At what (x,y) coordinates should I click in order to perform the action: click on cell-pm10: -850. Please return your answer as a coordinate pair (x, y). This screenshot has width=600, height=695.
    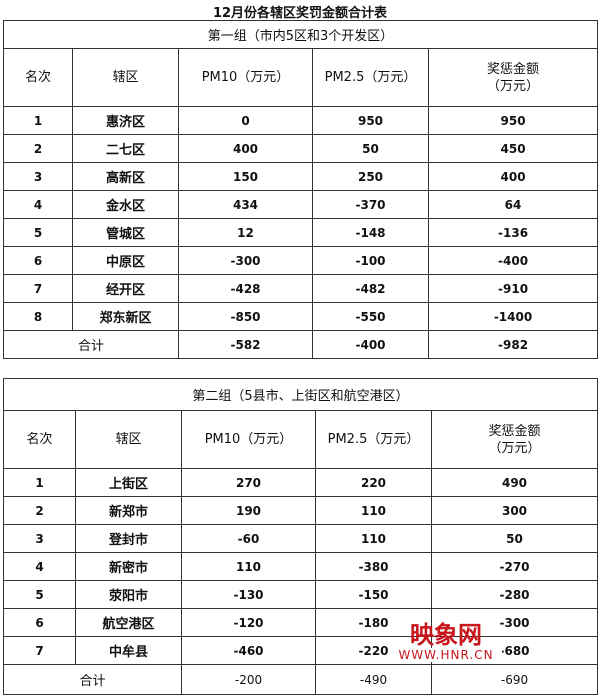
    Looking at the image, I should click on (245, 316).